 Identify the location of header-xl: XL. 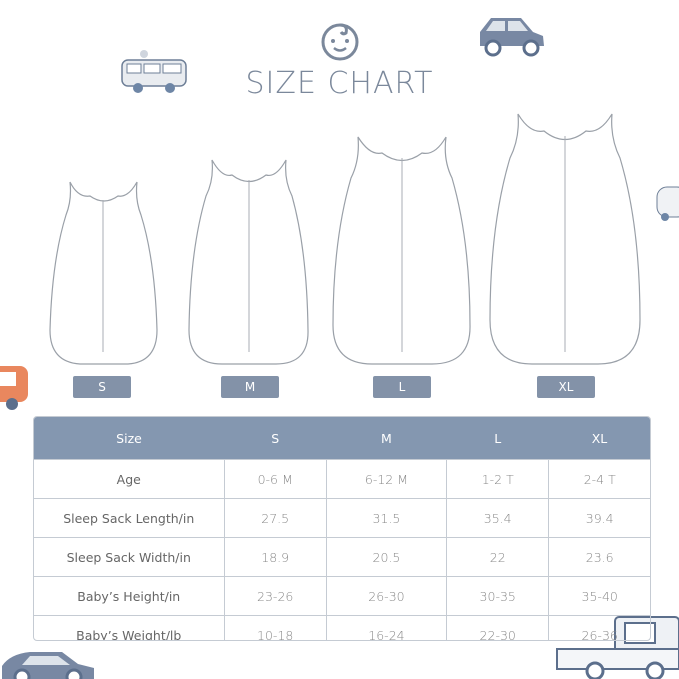
(599, 438).